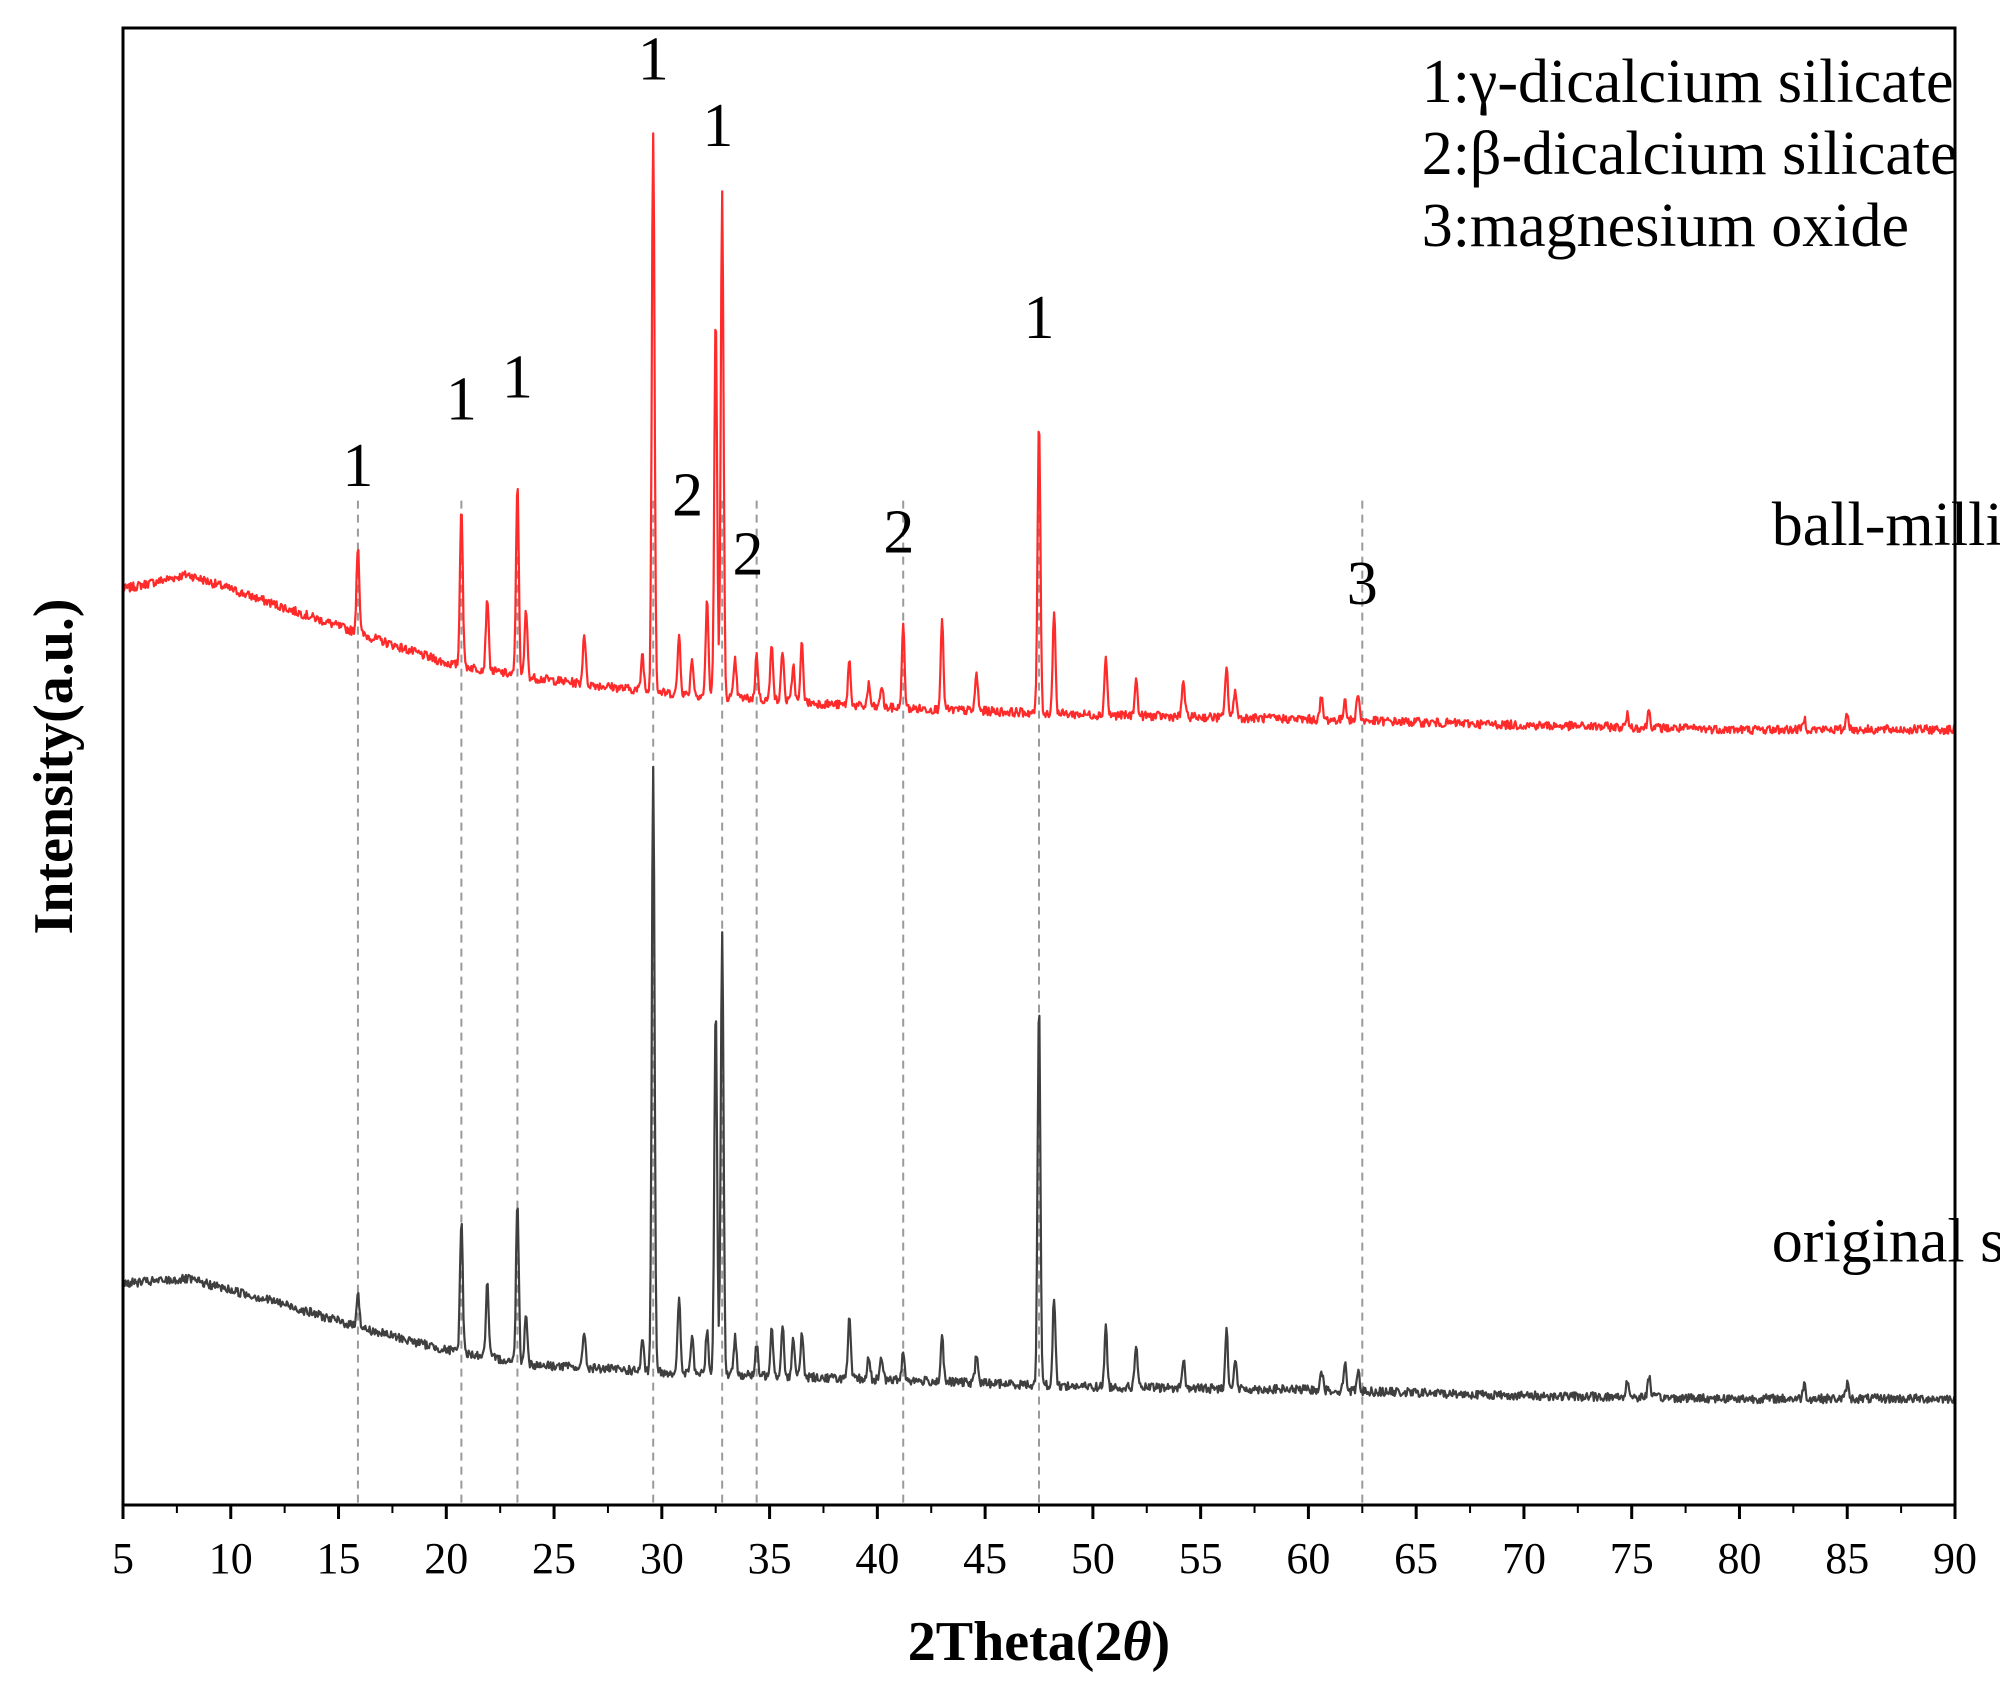  What do you see at coordinates (1308, 1558) in the screenshot?
I see `x-tick-label-60: 60` at bounding box center [1308, 1558].